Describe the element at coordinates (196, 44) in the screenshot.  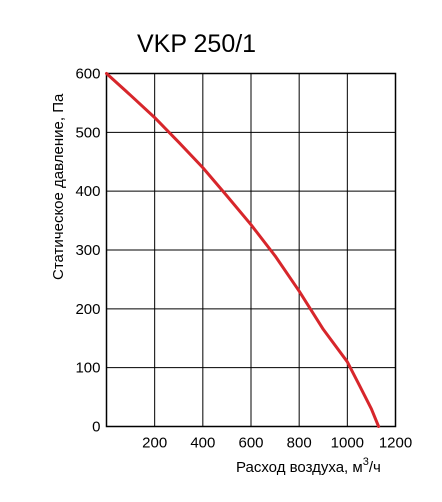
I see `chart-title: VKP 250/1` at that location.